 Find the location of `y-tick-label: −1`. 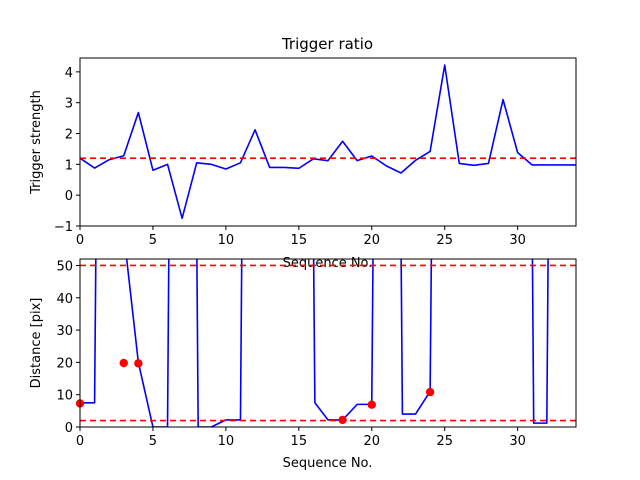

y-tick-label: −1 is located at coordinates (63, 227).